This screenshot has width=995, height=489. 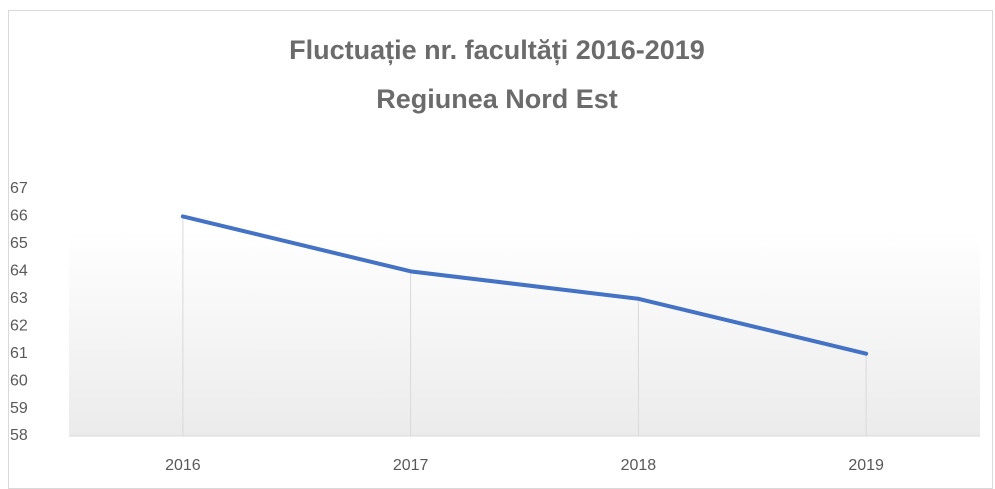 What do you see at coordinates (19, 435) in the screenshot?
I see `y-tick-label: 58` at bounding box center [19, 435].